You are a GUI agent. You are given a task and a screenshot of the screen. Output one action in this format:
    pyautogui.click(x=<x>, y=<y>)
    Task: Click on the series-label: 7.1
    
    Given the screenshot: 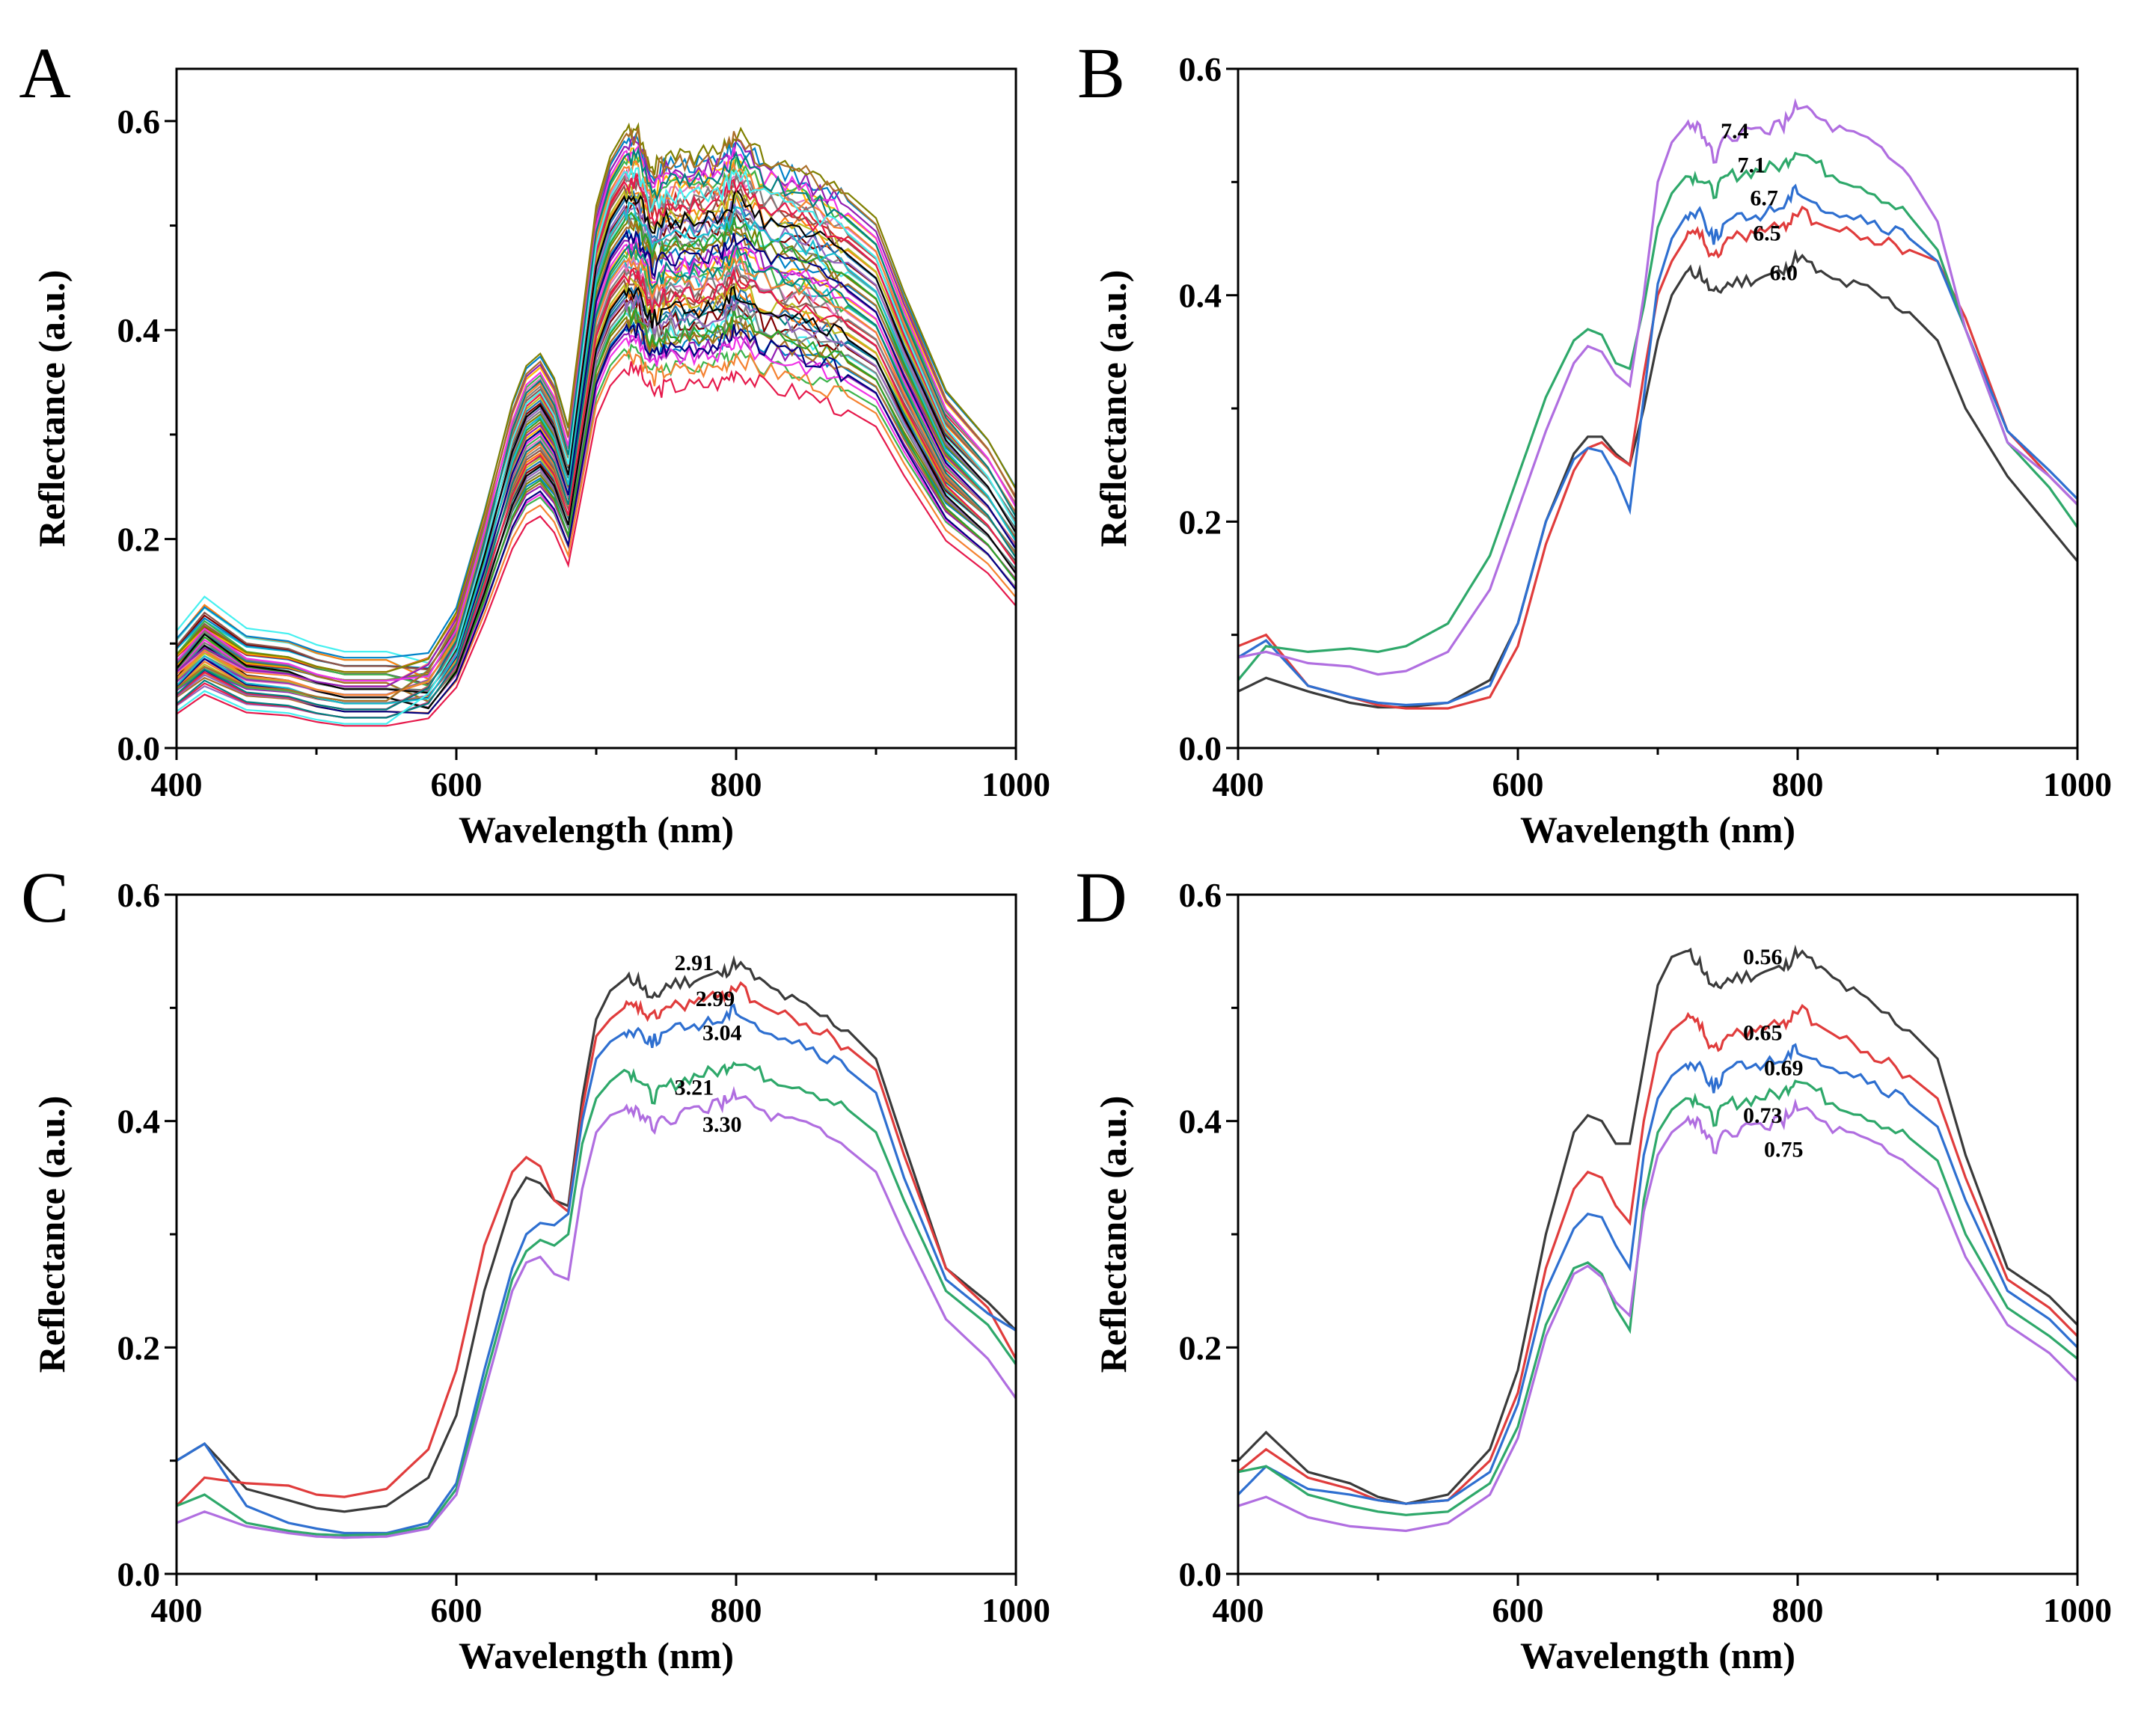 What is the action you would take?
    pyautogui.click(x=1752, y=165)
    